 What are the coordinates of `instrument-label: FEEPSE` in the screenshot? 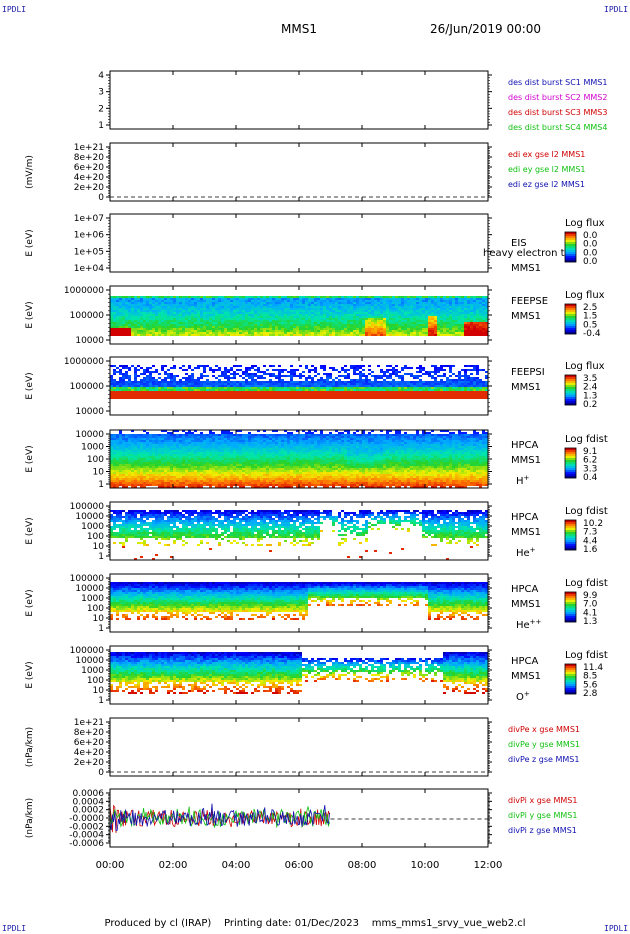 It's located at (529, 301).